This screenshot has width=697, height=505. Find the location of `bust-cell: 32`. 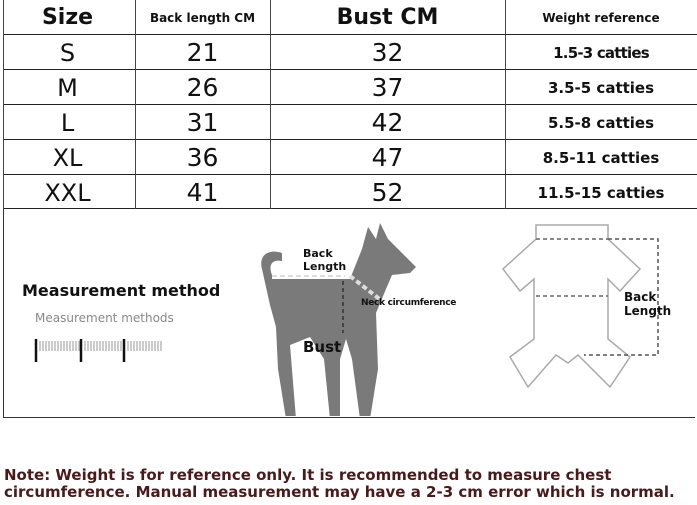

bust-cell: 32 is located at coordinates (387, 52).